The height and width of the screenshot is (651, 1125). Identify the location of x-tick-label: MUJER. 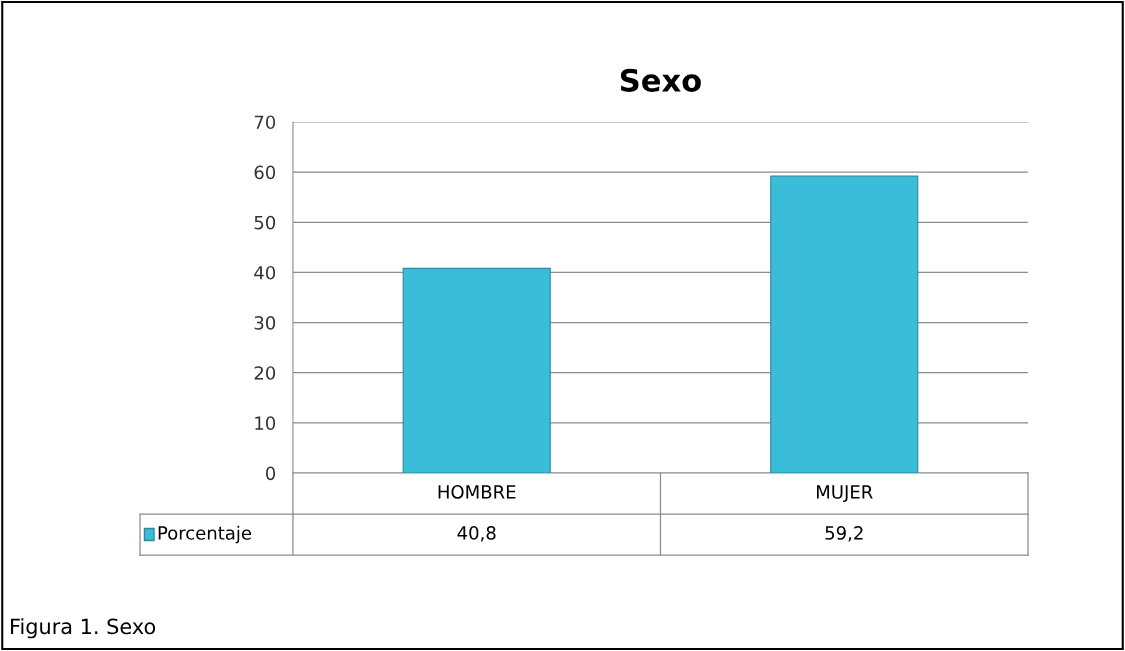
(844, 494).